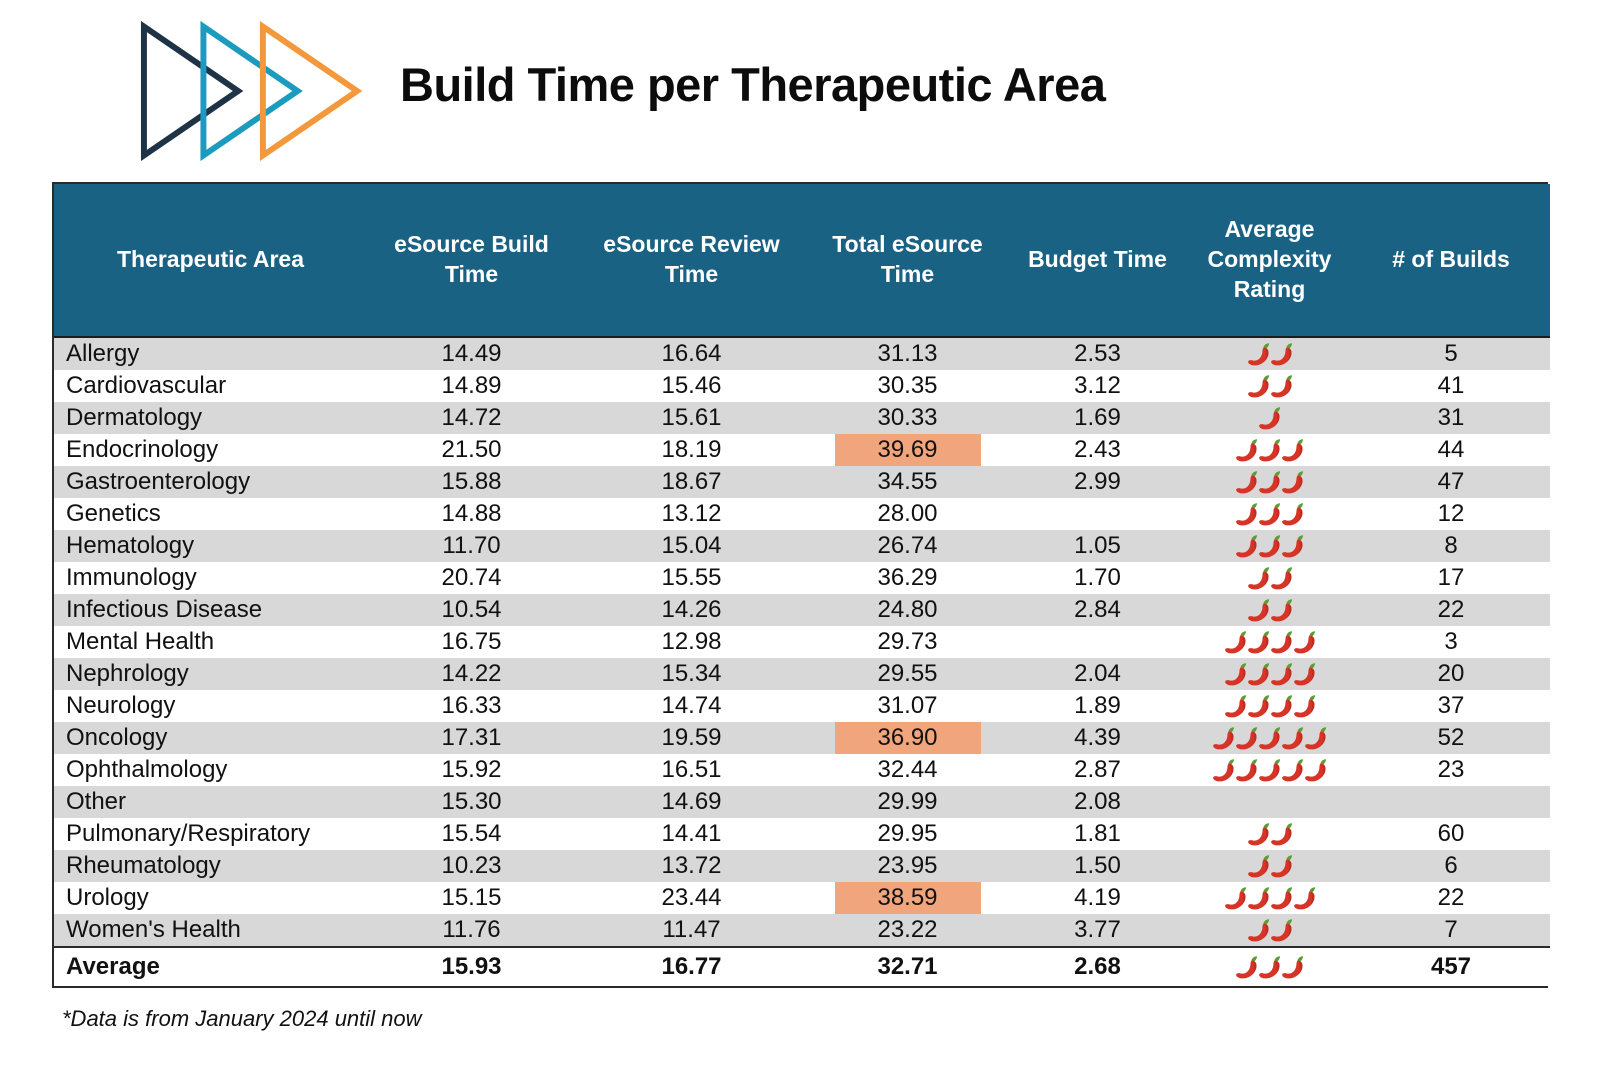 The height and width of the screenshot is (1069, 1600). What do you see at coordinates (907, 929) in the screenshot?
I see `cell-total-esource-time: 23.22` at bounding box center [907, 929].